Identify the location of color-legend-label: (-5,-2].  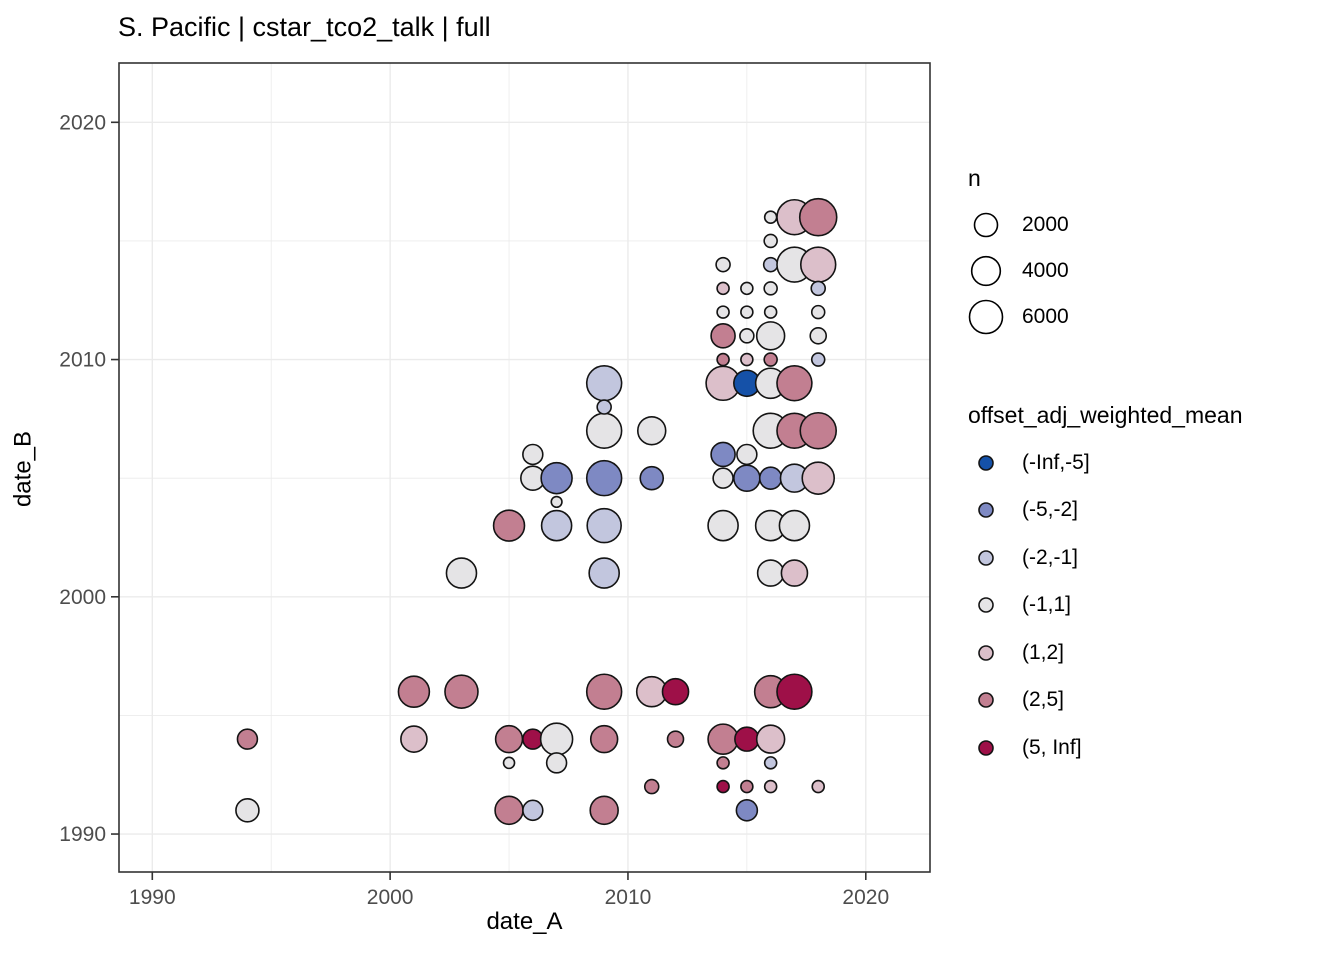
(1050, 510).